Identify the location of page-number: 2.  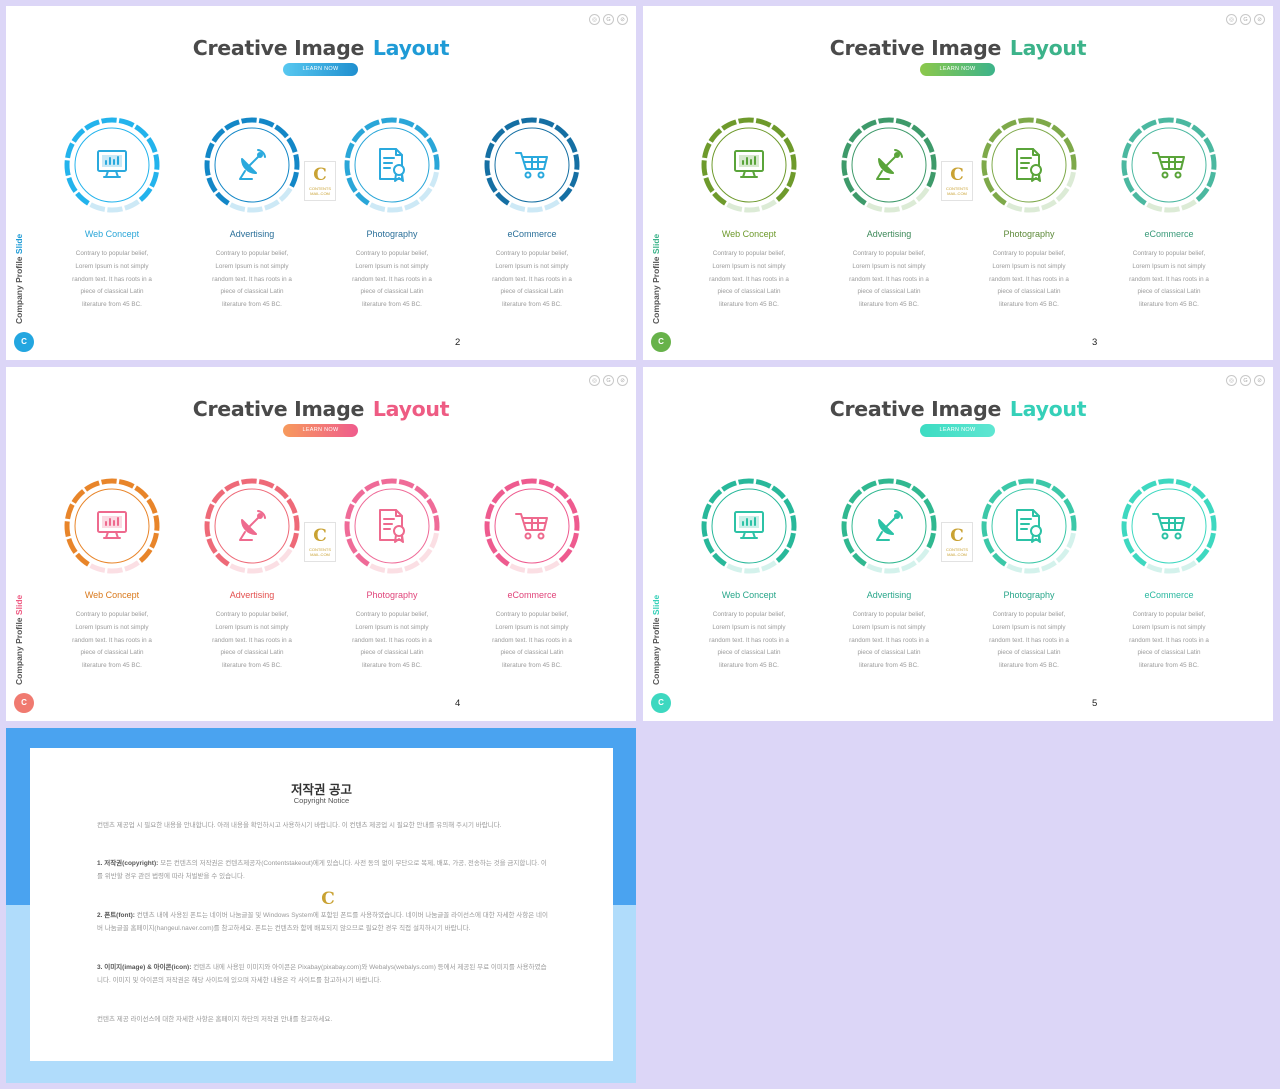
(458, 342).